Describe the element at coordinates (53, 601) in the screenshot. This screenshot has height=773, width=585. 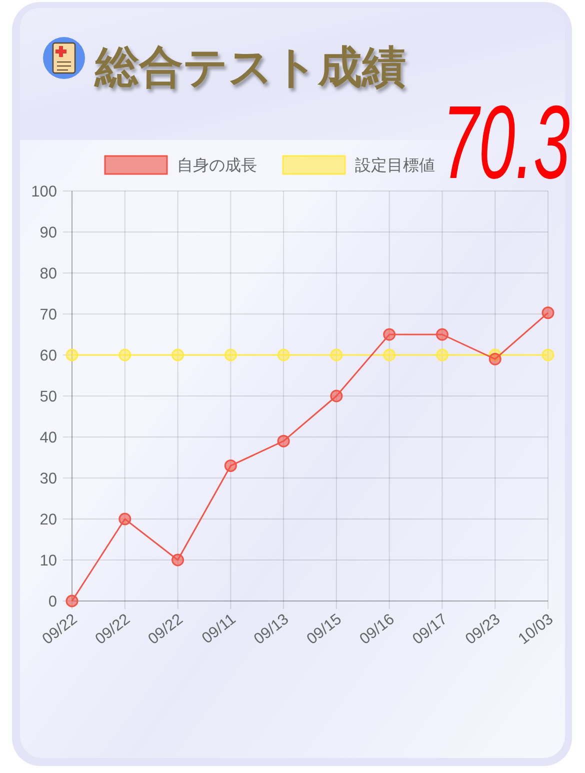
I see `y-tick-label: 0` at that location.